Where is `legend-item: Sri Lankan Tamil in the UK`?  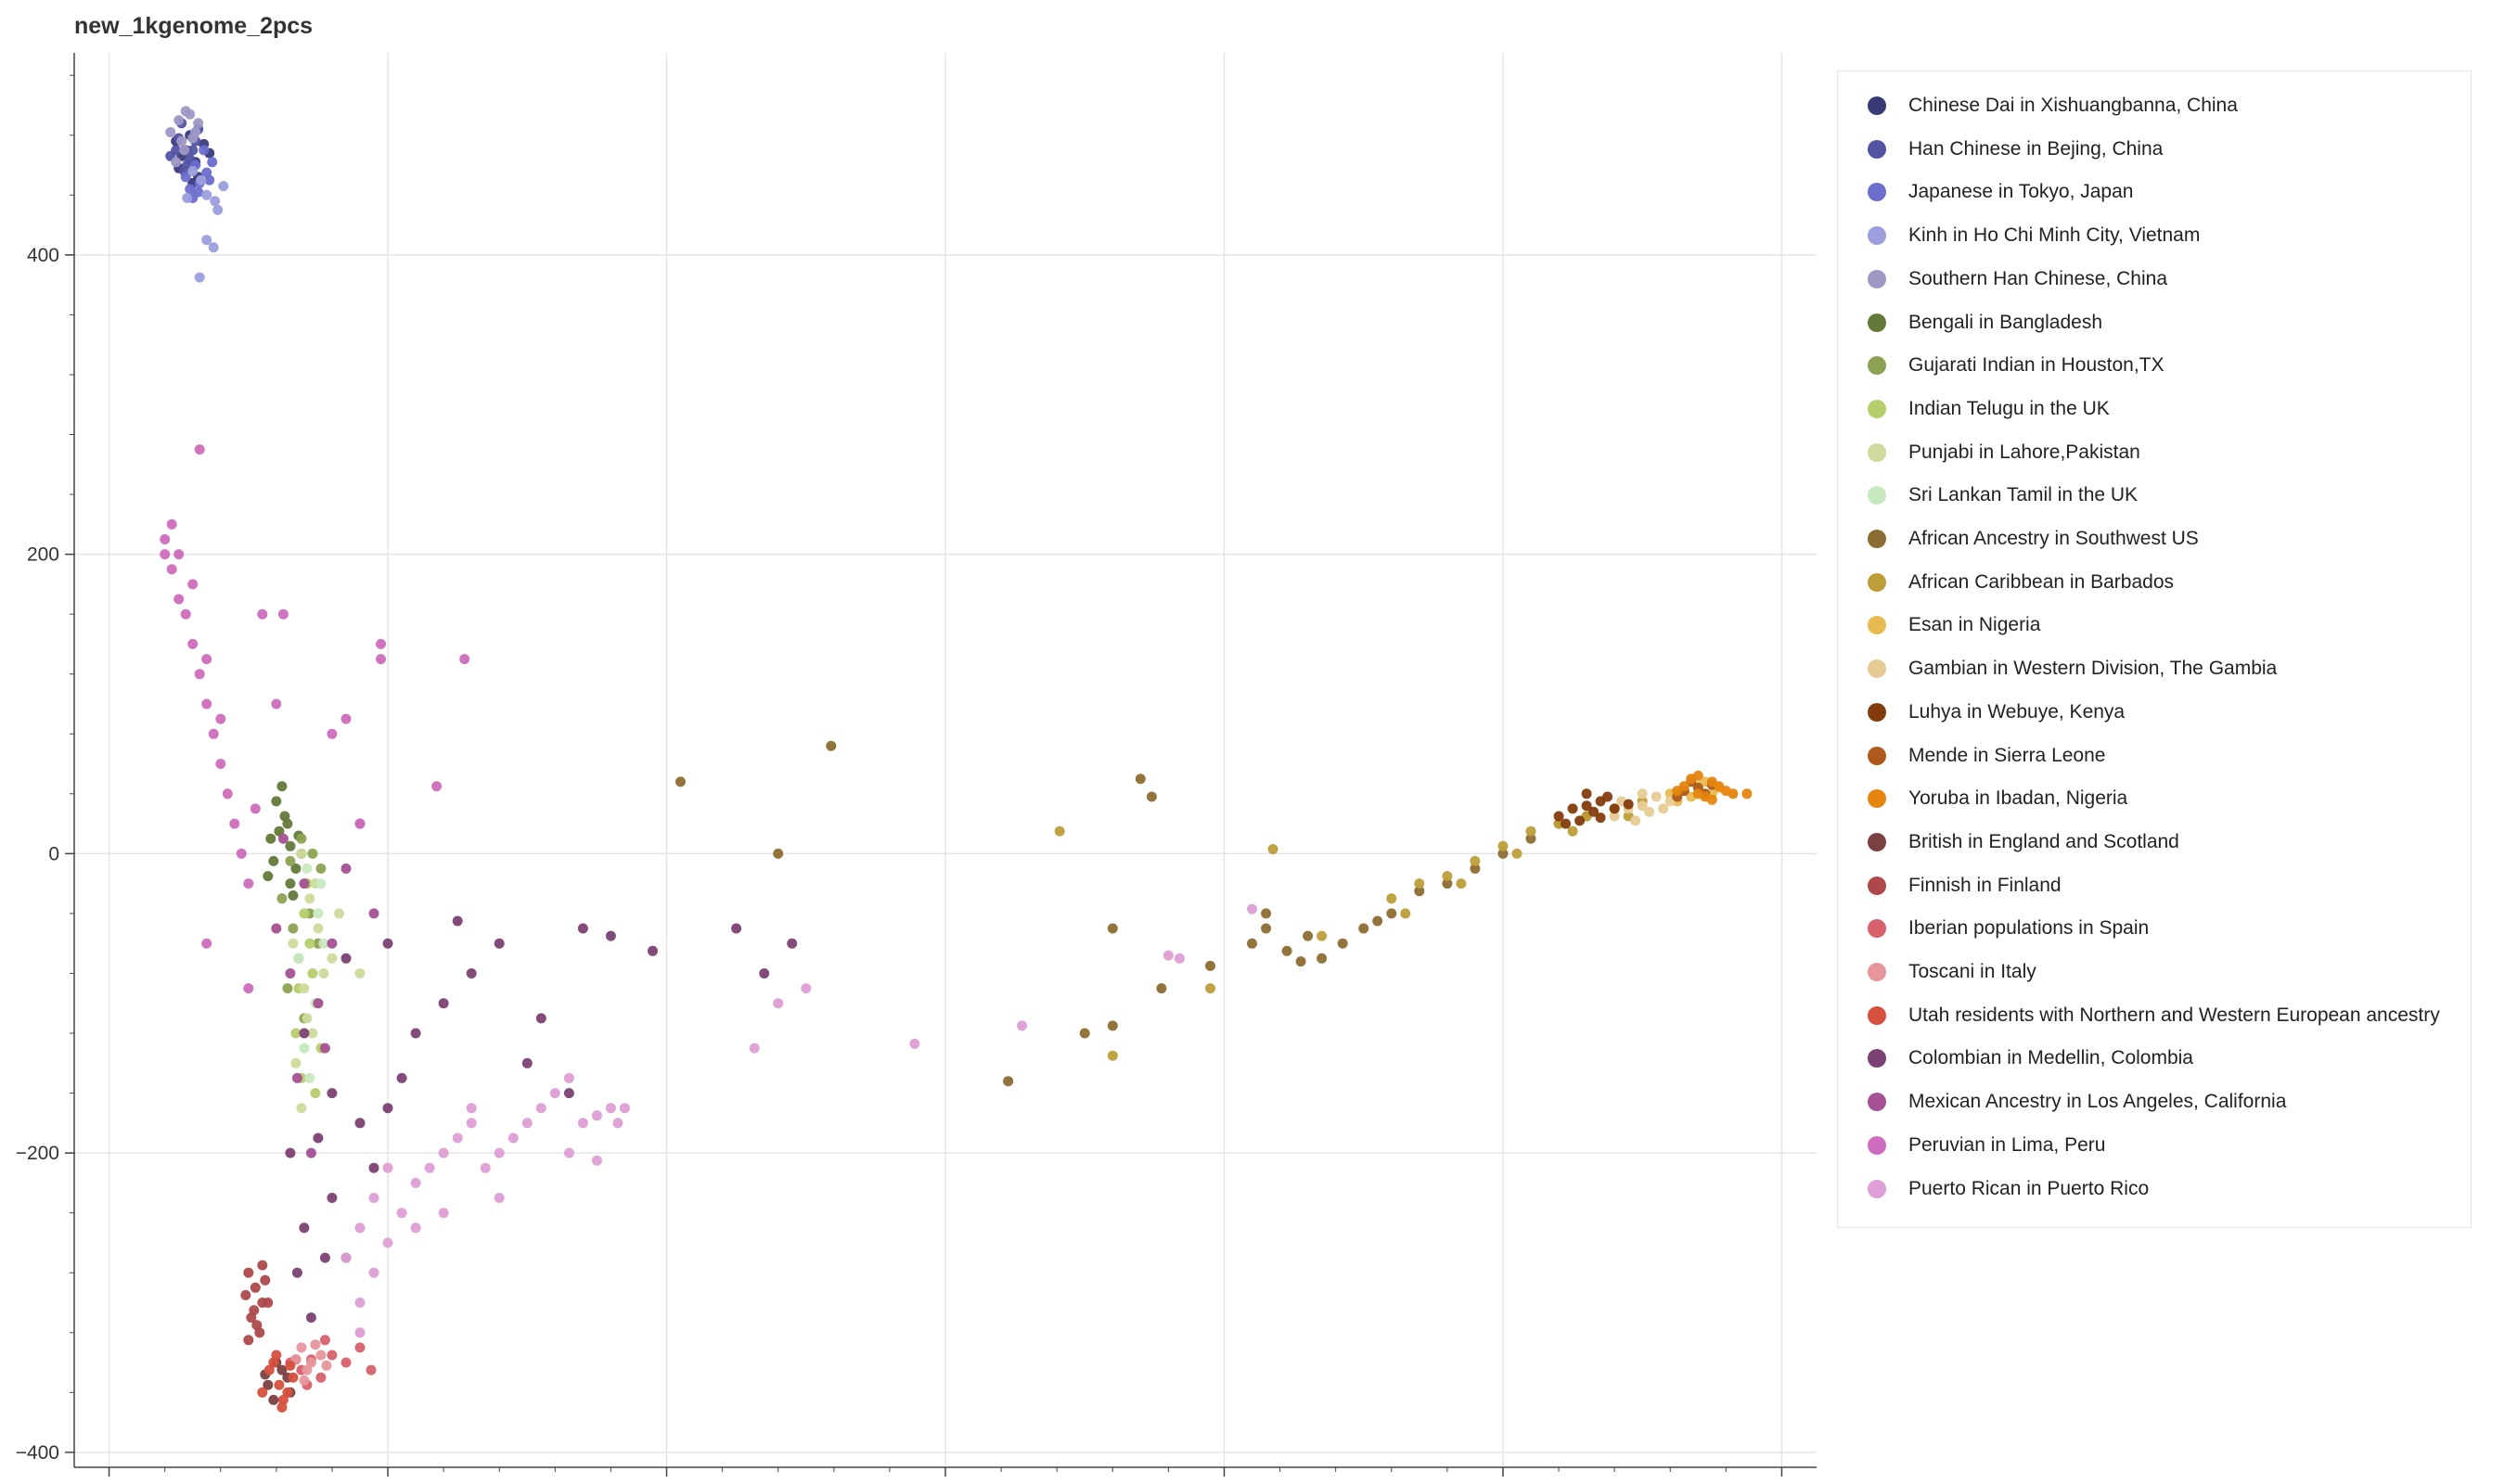 legend-item: Sri Lankan Tamil in the UK is located at coordinates (1988, 495).